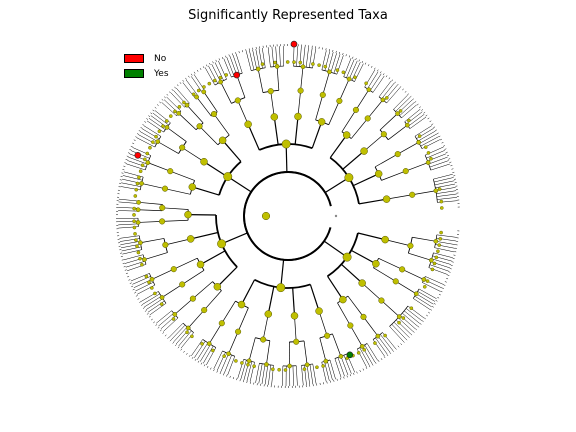 The image size is (576, 432). Describe the element at coordinates (146, 66) in the screenshot. I see `legend: No Yes` at that location.